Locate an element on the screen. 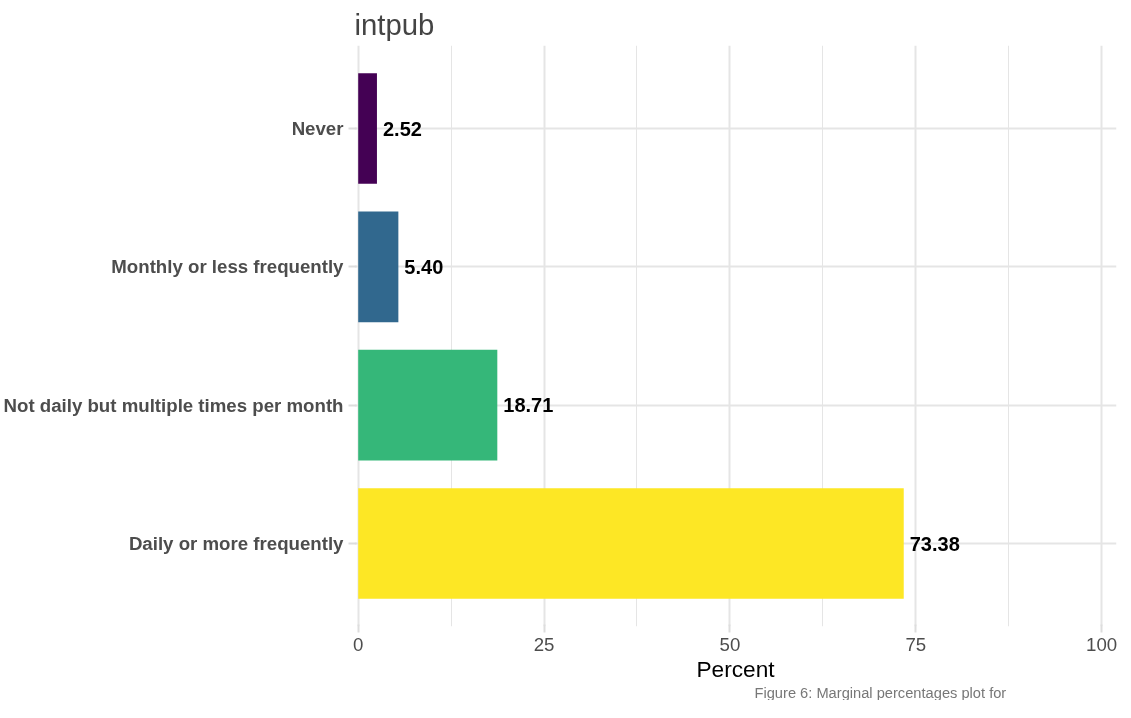 This screenshot has width=1131, height=718. x-tick-label: 0 is located at coordinates (358, 644).